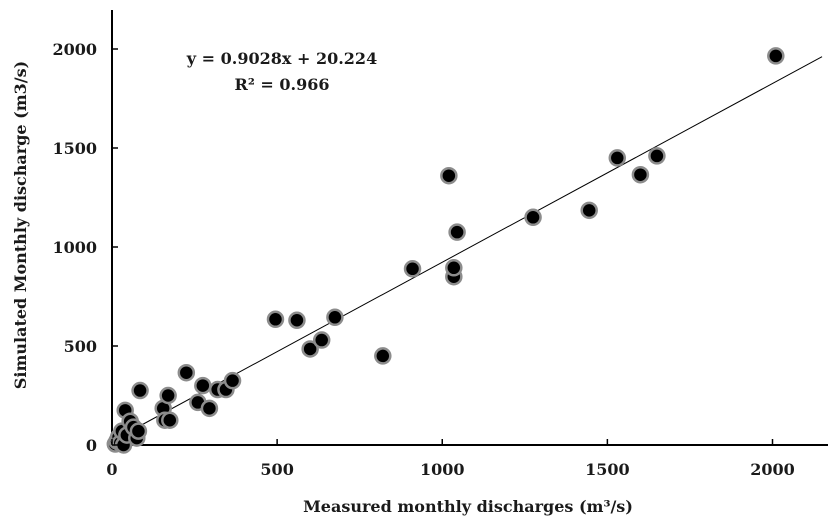  What do you see at coordinates (607, 469) in the screenshot?
I see `x-tick-label: 1500` at bounding box center [607, 469].